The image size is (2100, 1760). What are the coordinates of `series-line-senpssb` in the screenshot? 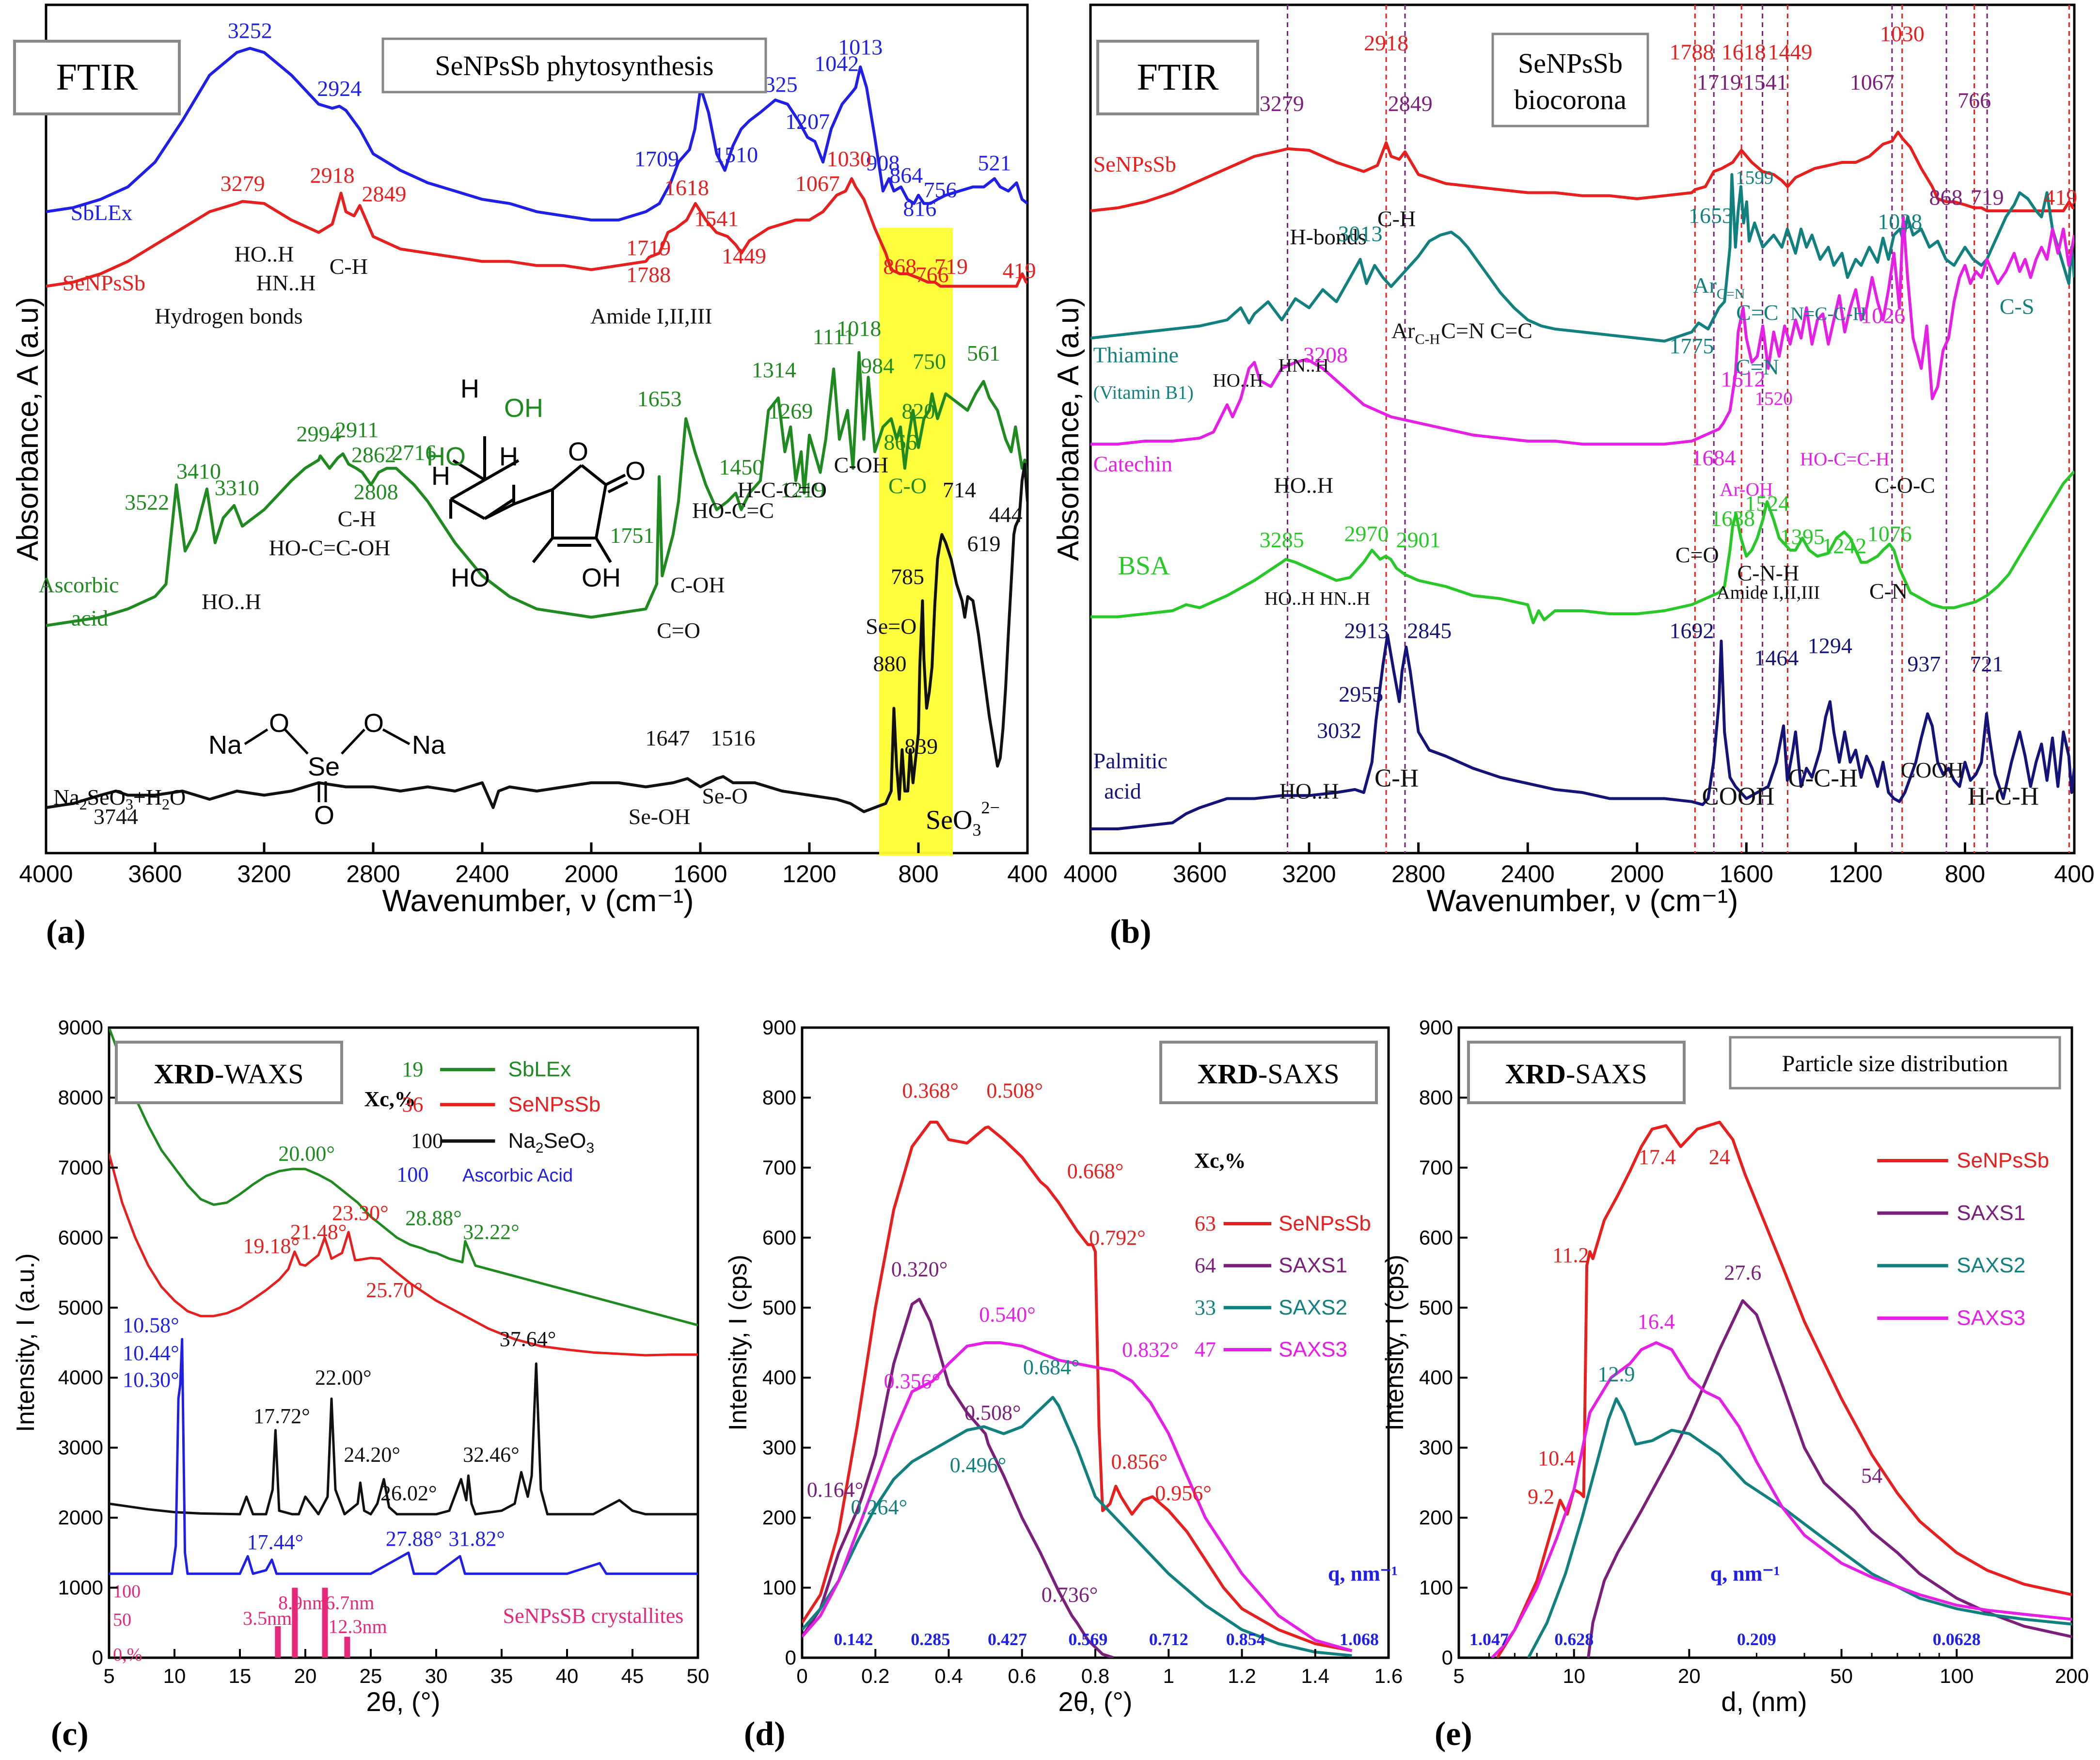 It's located at (537, 232).